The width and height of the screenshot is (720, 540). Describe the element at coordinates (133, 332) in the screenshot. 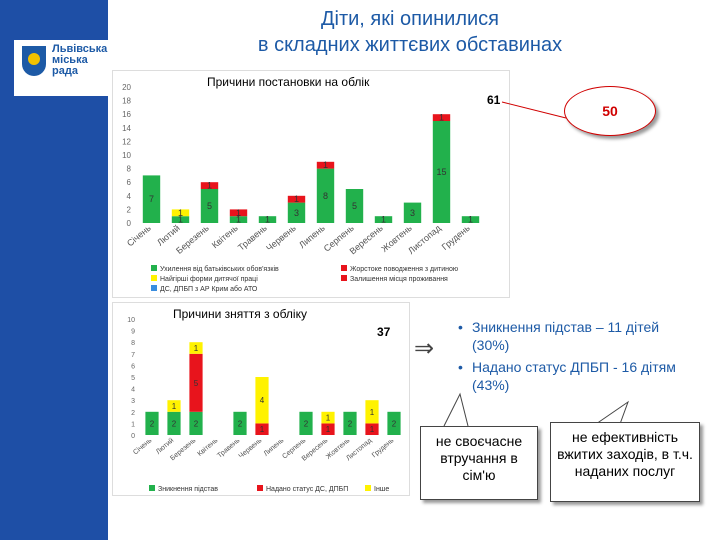

I see `y-tick-label: 9` at that location.